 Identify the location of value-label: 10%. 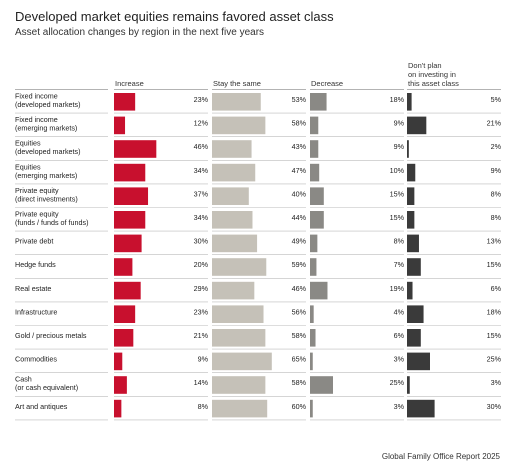
(397, 170).